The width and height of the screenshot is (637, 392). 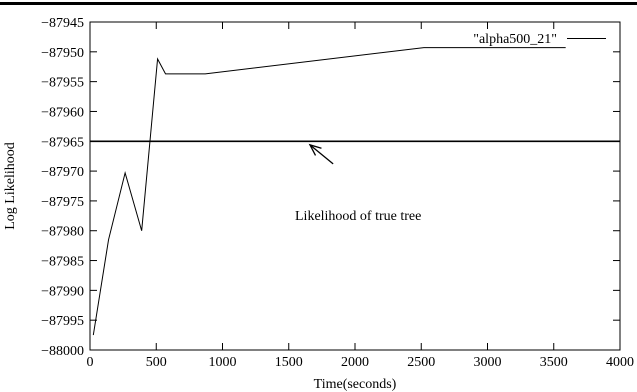 I want to click on x-axis-label: Time(seconds), so click(x=355, y=384).